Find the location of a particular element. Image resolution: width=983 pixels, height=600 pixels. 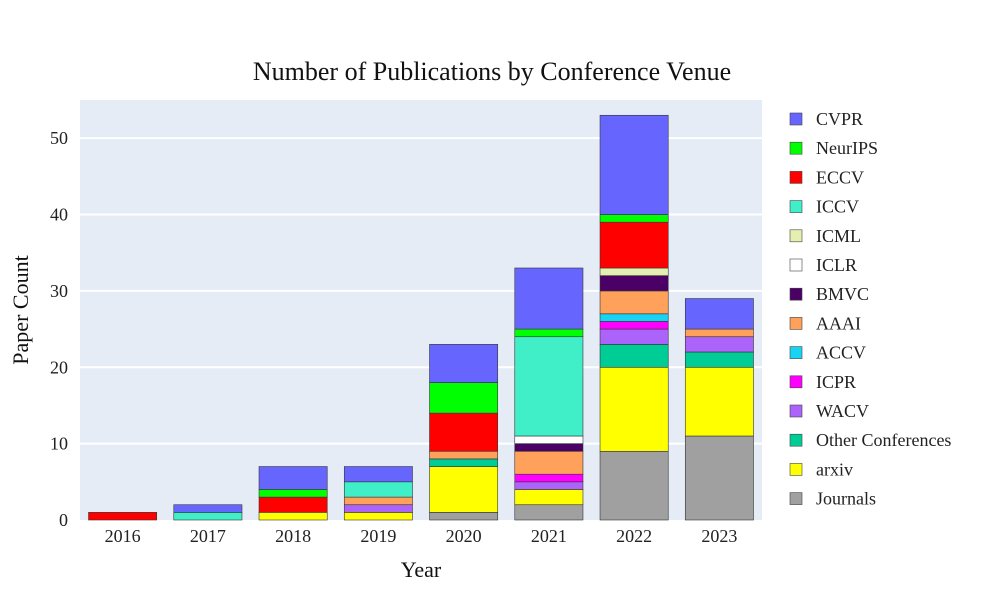

legend-label: NeurIPS is located at coordinates (847, 148).